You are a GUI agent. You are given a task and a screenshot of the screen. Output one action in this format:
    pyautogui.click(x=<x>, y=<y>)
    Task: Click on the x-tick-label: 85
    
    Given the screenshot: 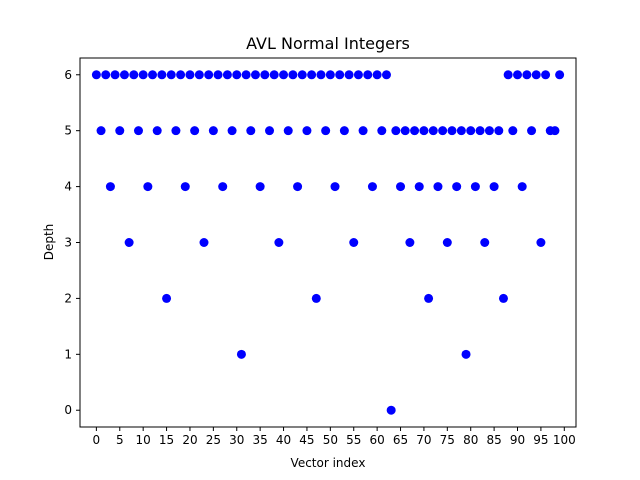 What is the action you would take?
    pyautogui.click(x=493, y=440)
    